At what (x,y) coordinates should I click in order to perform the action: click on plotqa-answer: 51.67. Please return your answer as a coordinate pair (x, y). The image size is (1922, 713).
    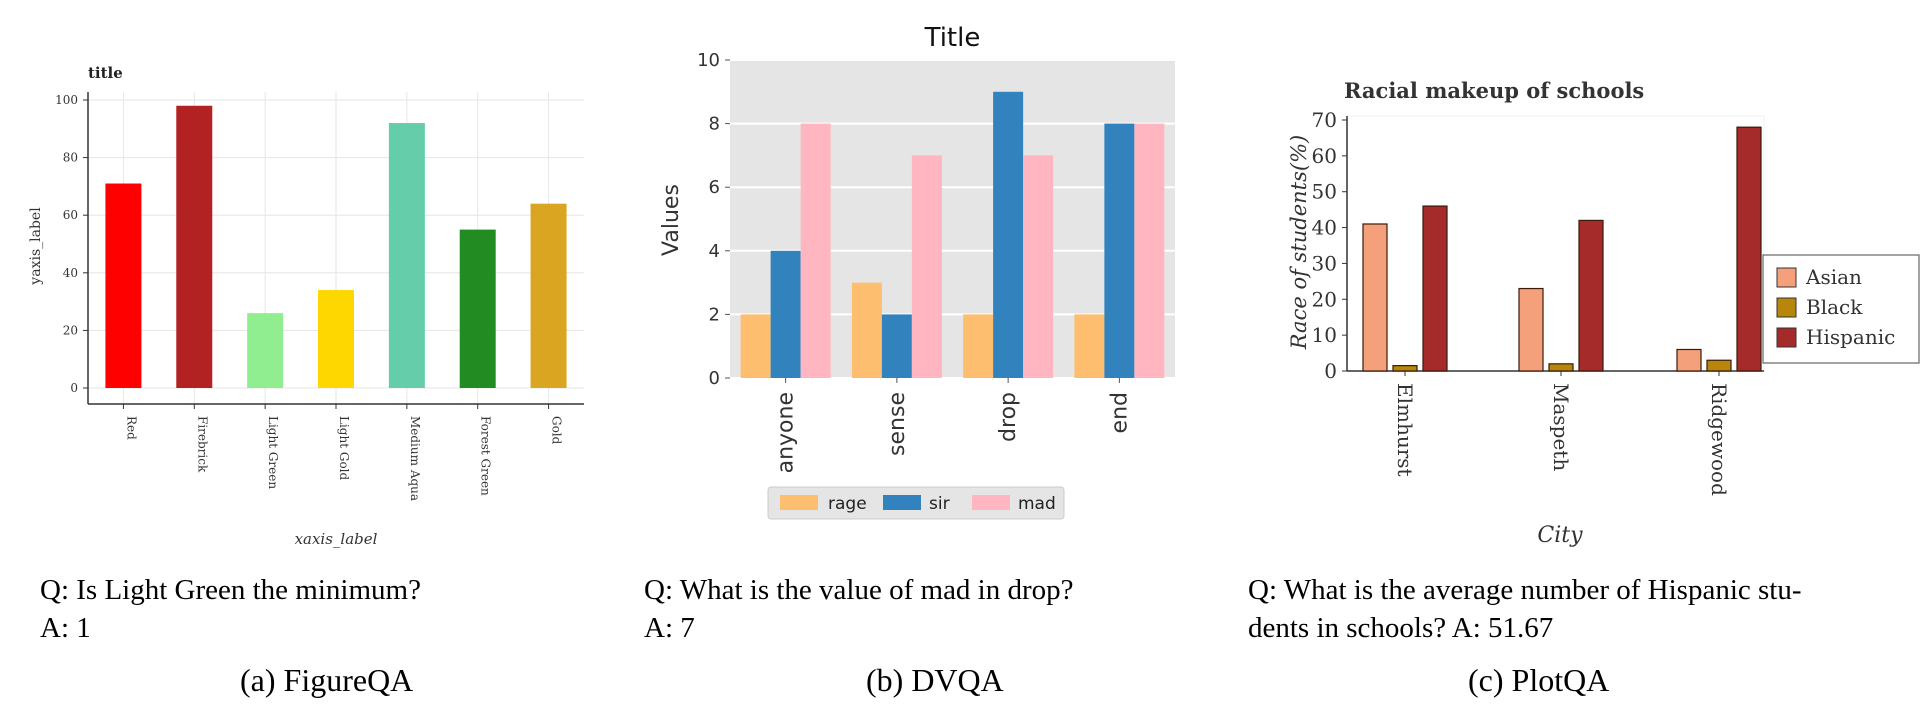
    Looking at the image, I should click on (1521, 628).